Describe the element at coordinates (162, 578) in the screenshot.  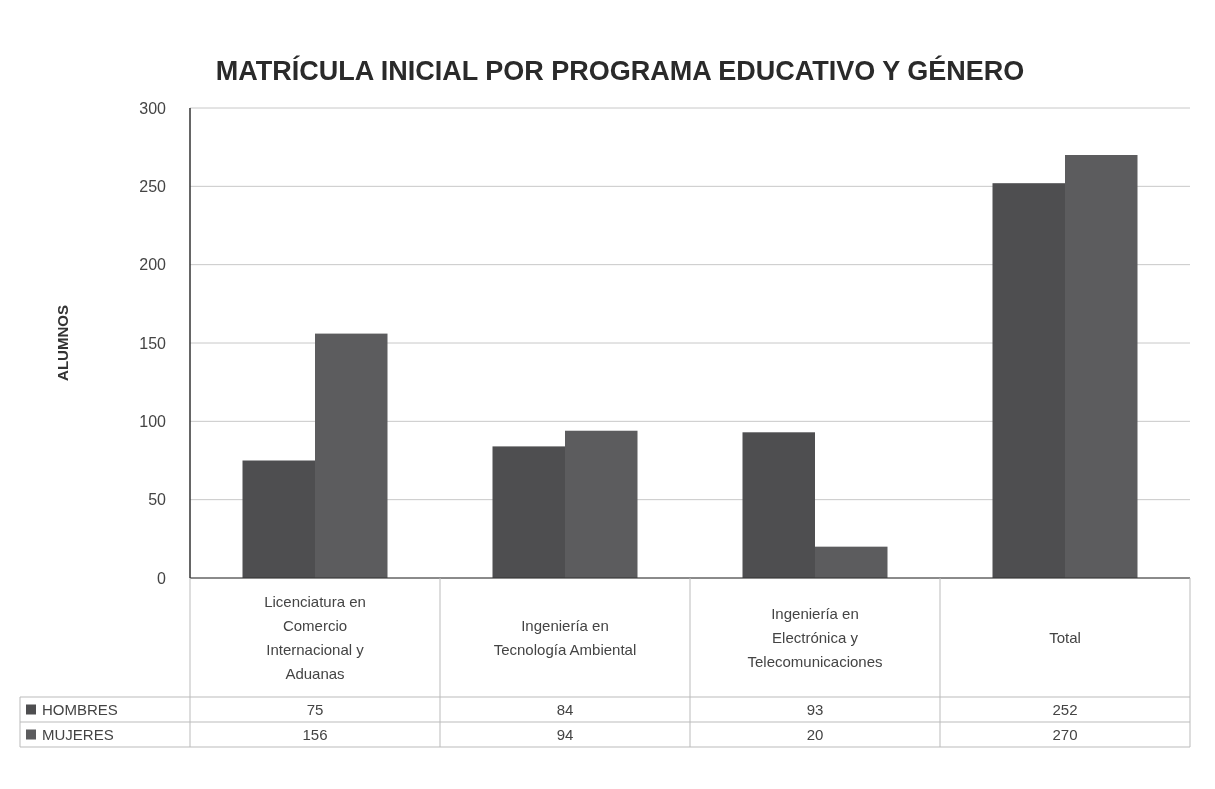
I see `y-tick-label: 0` at that location.